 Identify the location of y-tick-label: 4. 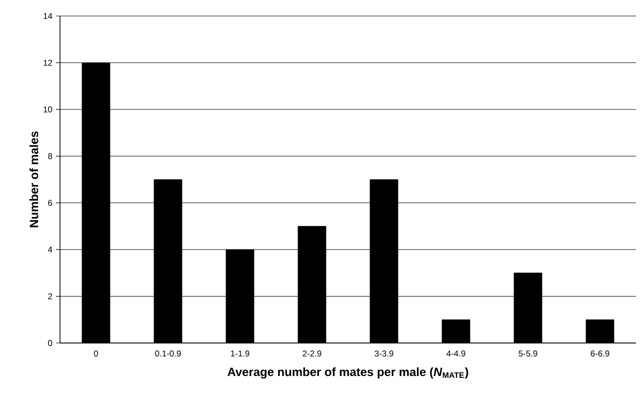
(50, 249).